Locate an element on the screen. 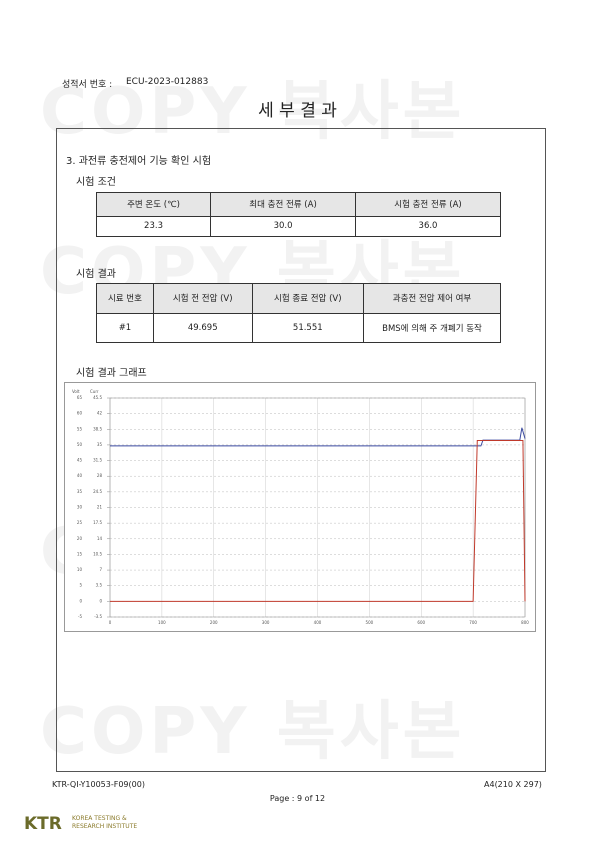  y-tick-label: -5 is located at coordinates (80, 616).